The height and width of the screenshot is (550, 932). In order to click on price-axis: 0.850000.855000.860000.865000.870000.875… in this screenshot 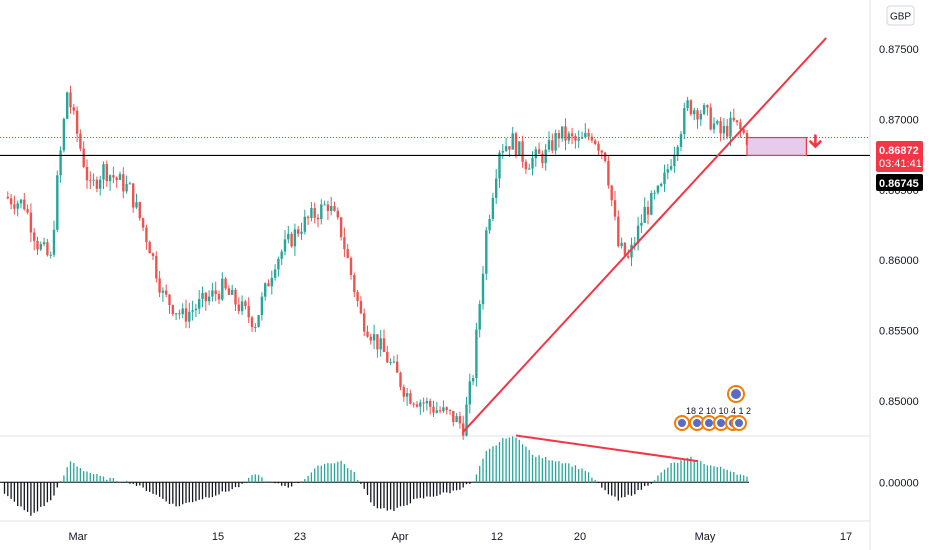, I will do `click(899, 266)`.